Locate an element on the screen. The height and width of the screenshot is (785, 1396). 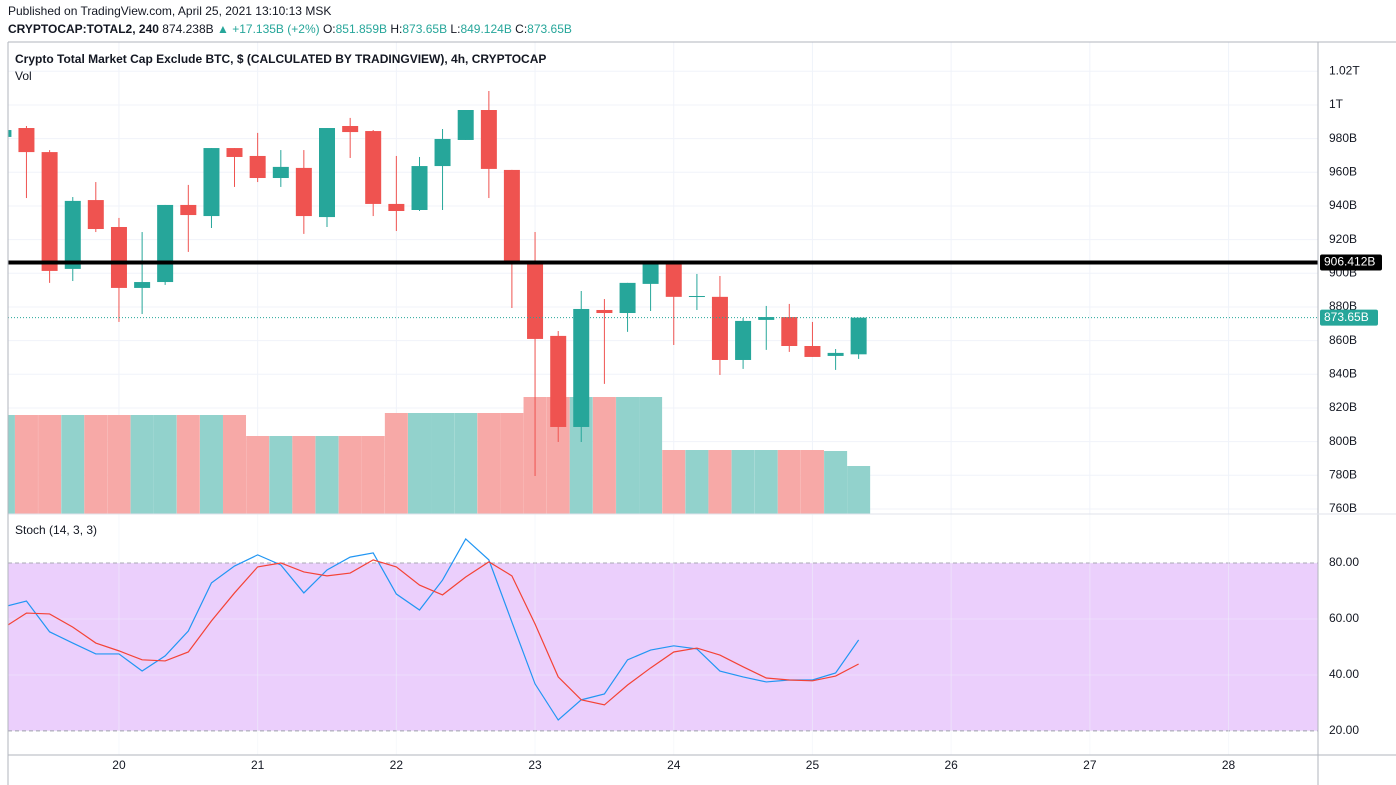
level-badge is located at coordinates (1351, 262).